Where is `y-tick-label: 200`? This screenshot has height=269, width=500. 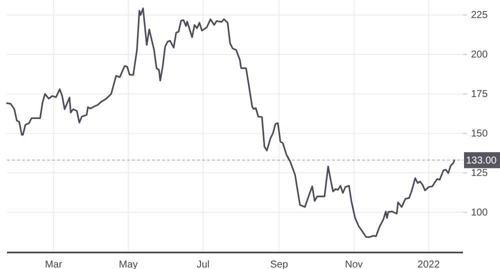 y-tick-label: 200 is located at coordinates (479, 55).